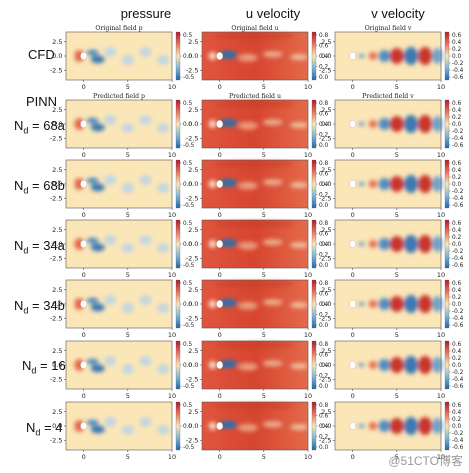 Image resolution: width=469 pixels, height=473 pixels. What do you see at coordinates (122, 249) in the screenshot?
I see `plot-r3-c0: 2.5 0.0 -2.5 0 5 10 0.5 0.0 -0.5` at bounding box center [122, 249].